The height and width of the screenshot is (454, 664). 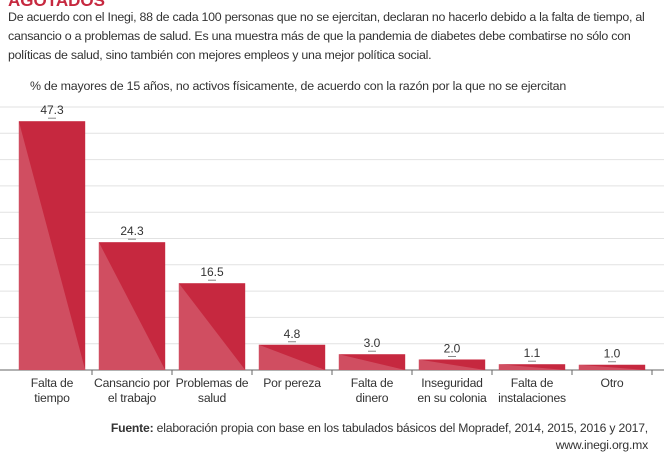 What do you see at coordinates (52, 110) in the screenshot?
I see `value-label: 47.3` at bounding box center [52, 110].